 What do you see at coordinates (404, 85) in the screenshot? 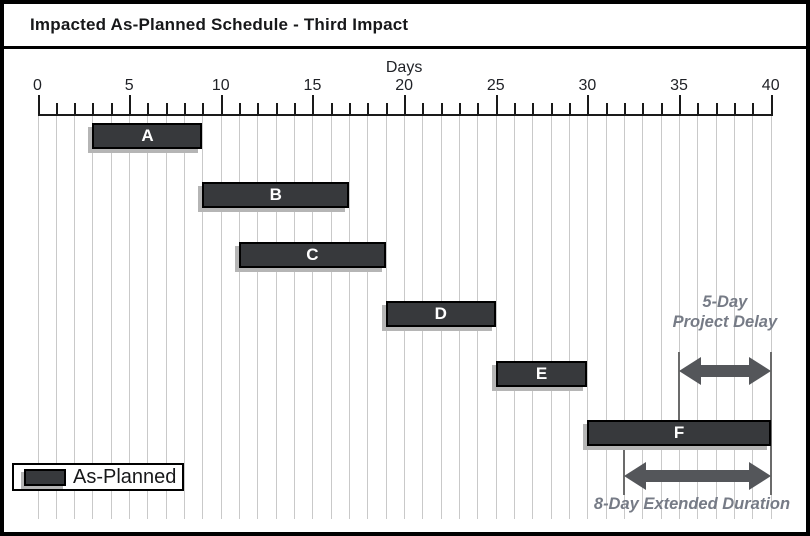
I see `axis-tick-label-20: 20` at bounding box center [404, 85].